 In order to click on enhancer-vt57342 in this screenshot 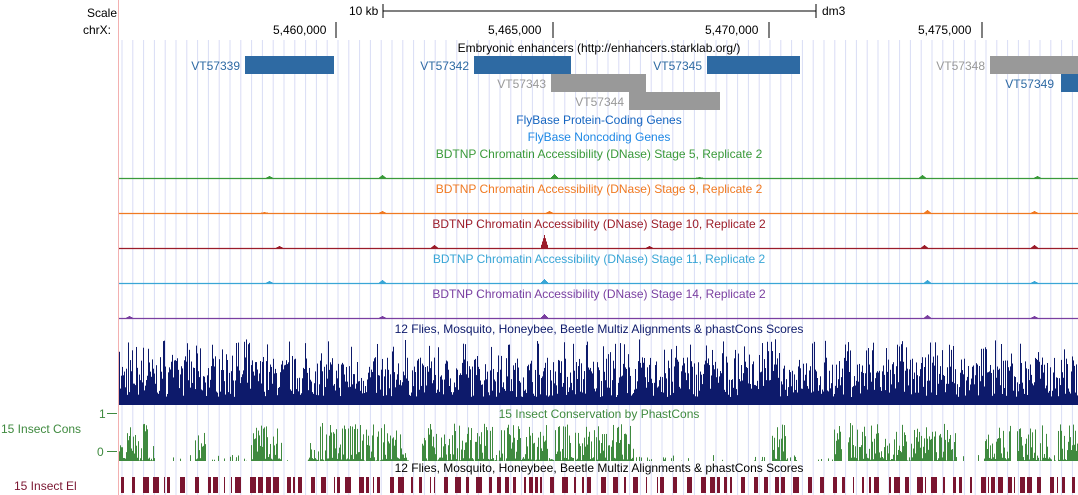, I will do `click(522, 65)`.